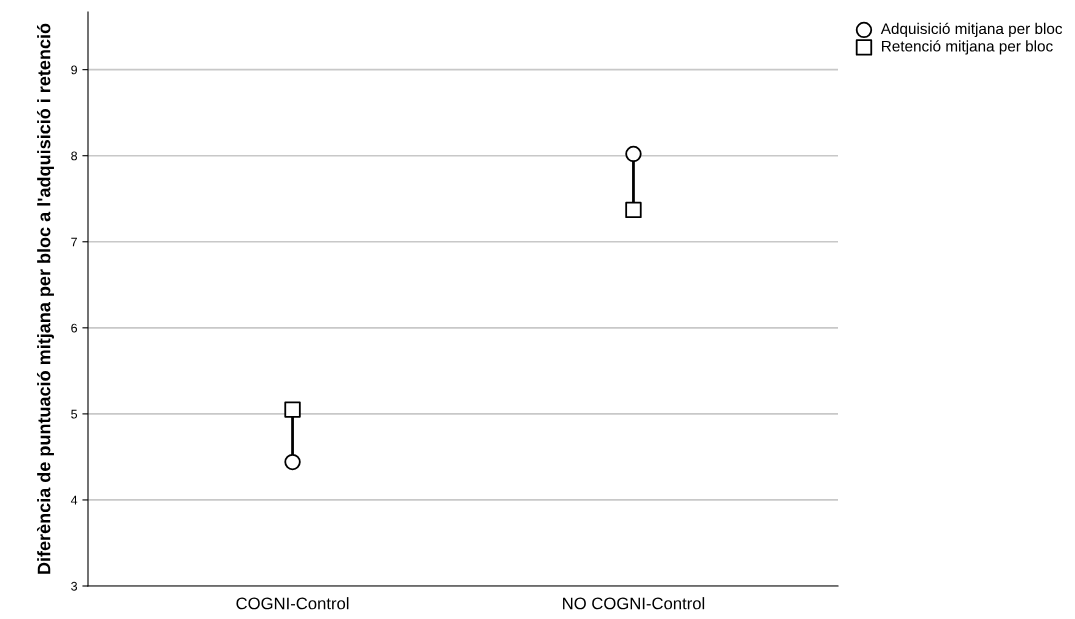 Image resolution: width=1075 pixels, height=619 pixels. Describe the element at coordinates (74, 242) in the screenshot. I see `y-tick-label: 7` at that location.